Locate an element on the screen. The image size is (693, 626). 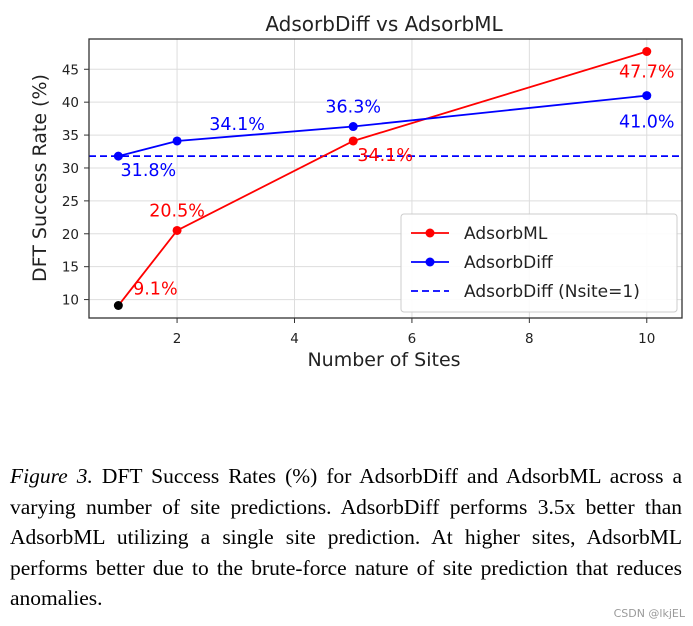
y-tick-label: 15 is located at coordinates (70, 268).